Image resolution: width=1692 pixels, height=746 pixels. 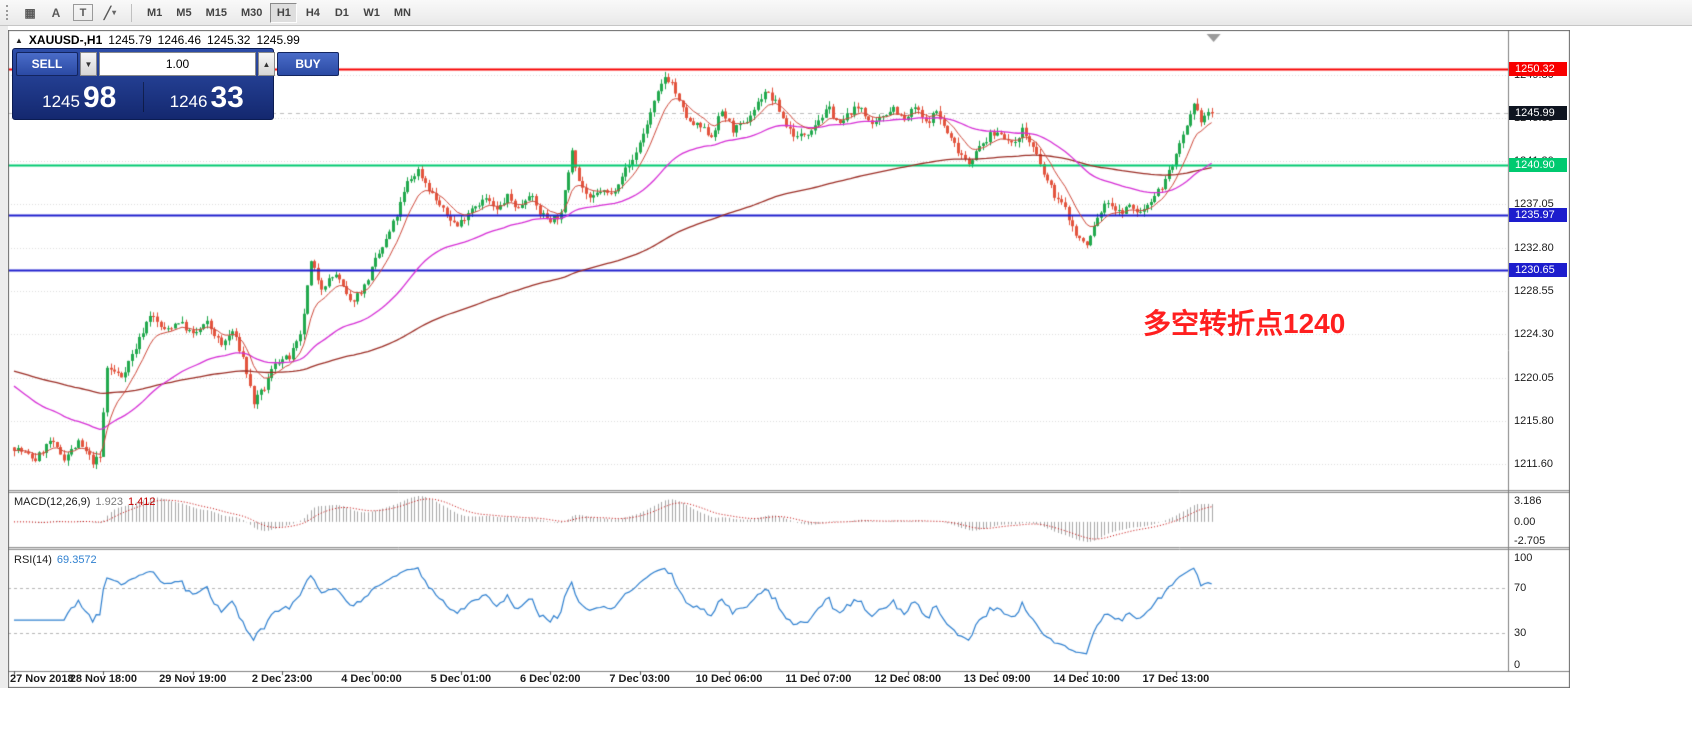 I want to click on price-divider, so click(x=143, y=97).